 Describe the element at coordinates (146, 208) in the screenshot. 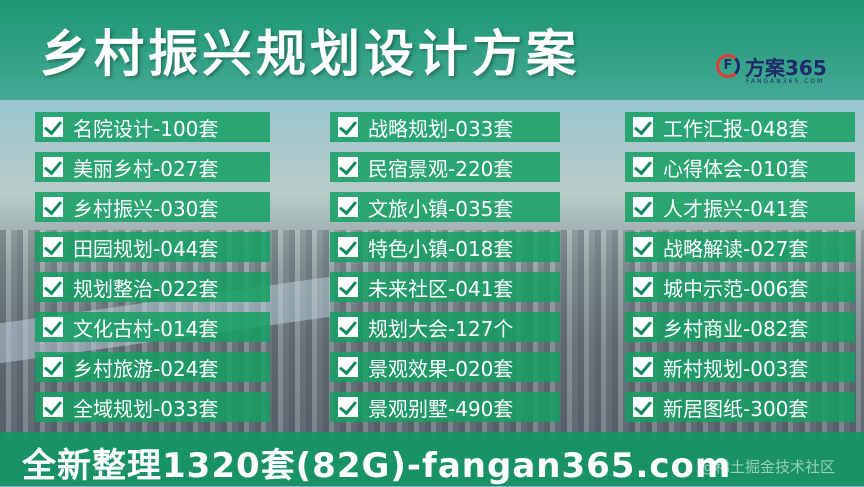

I see `item-label: 乡村振兴-030套` at that location.